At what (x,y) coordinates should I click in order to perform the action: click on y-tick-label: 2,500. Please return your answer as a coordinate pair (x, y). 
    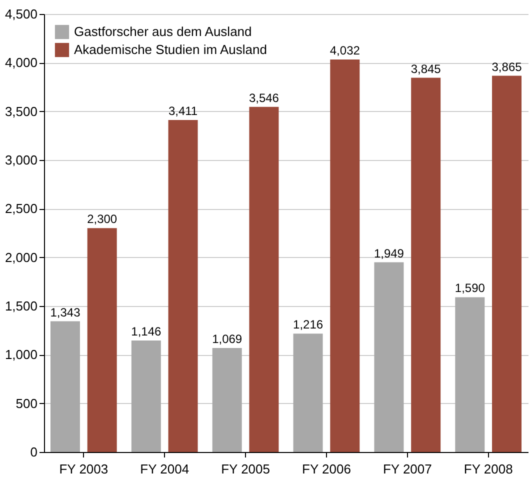
    Looking at the image, I should click on (21, 208).